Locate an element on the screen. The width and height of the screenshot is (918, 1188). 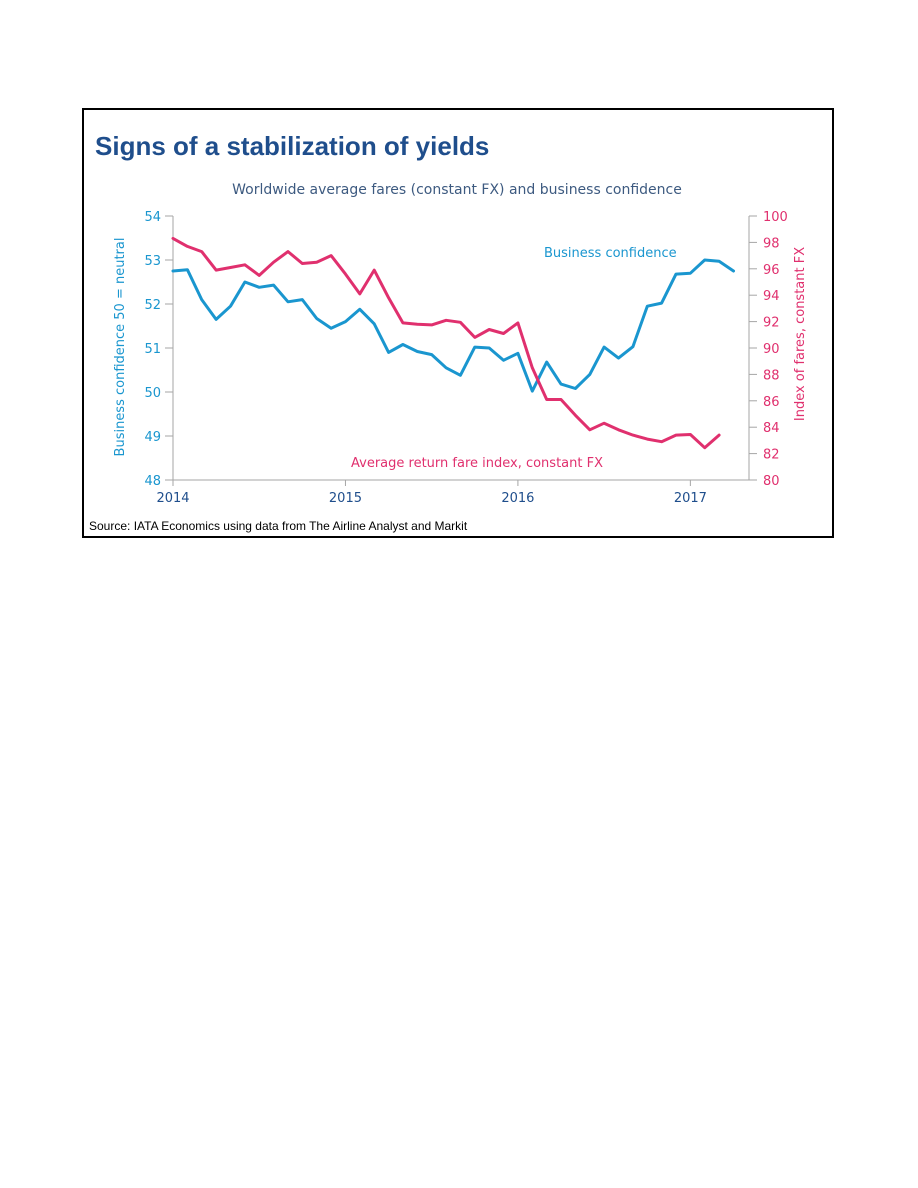
left-axis-tick-label: 50 is located at coordinates (152, 393).